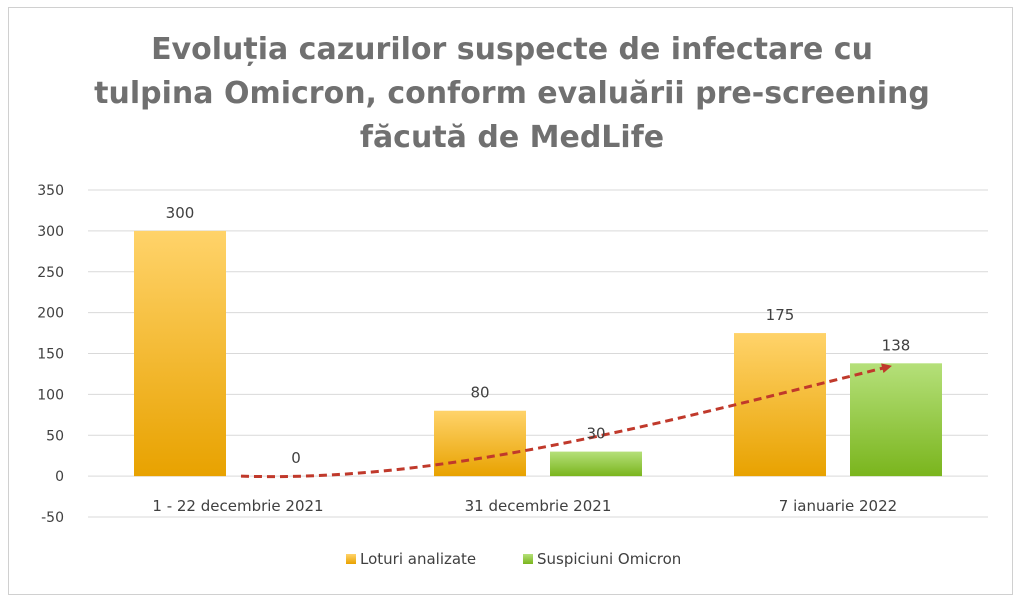  What do you see at coordinates (780, 315) in the screenshot?
I see `data-label: 175` at bounding box center [780, 315].